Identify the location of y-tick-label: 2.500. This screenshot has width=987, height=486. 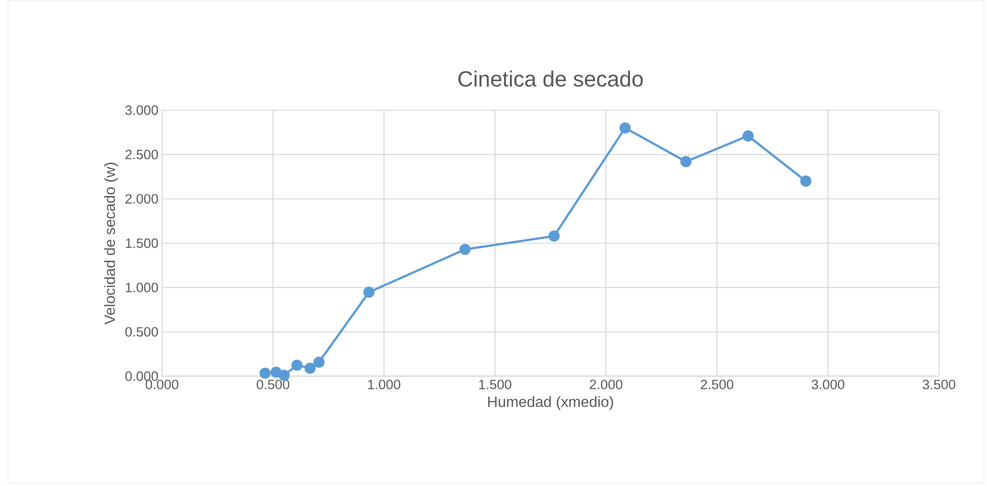
(142, 155).